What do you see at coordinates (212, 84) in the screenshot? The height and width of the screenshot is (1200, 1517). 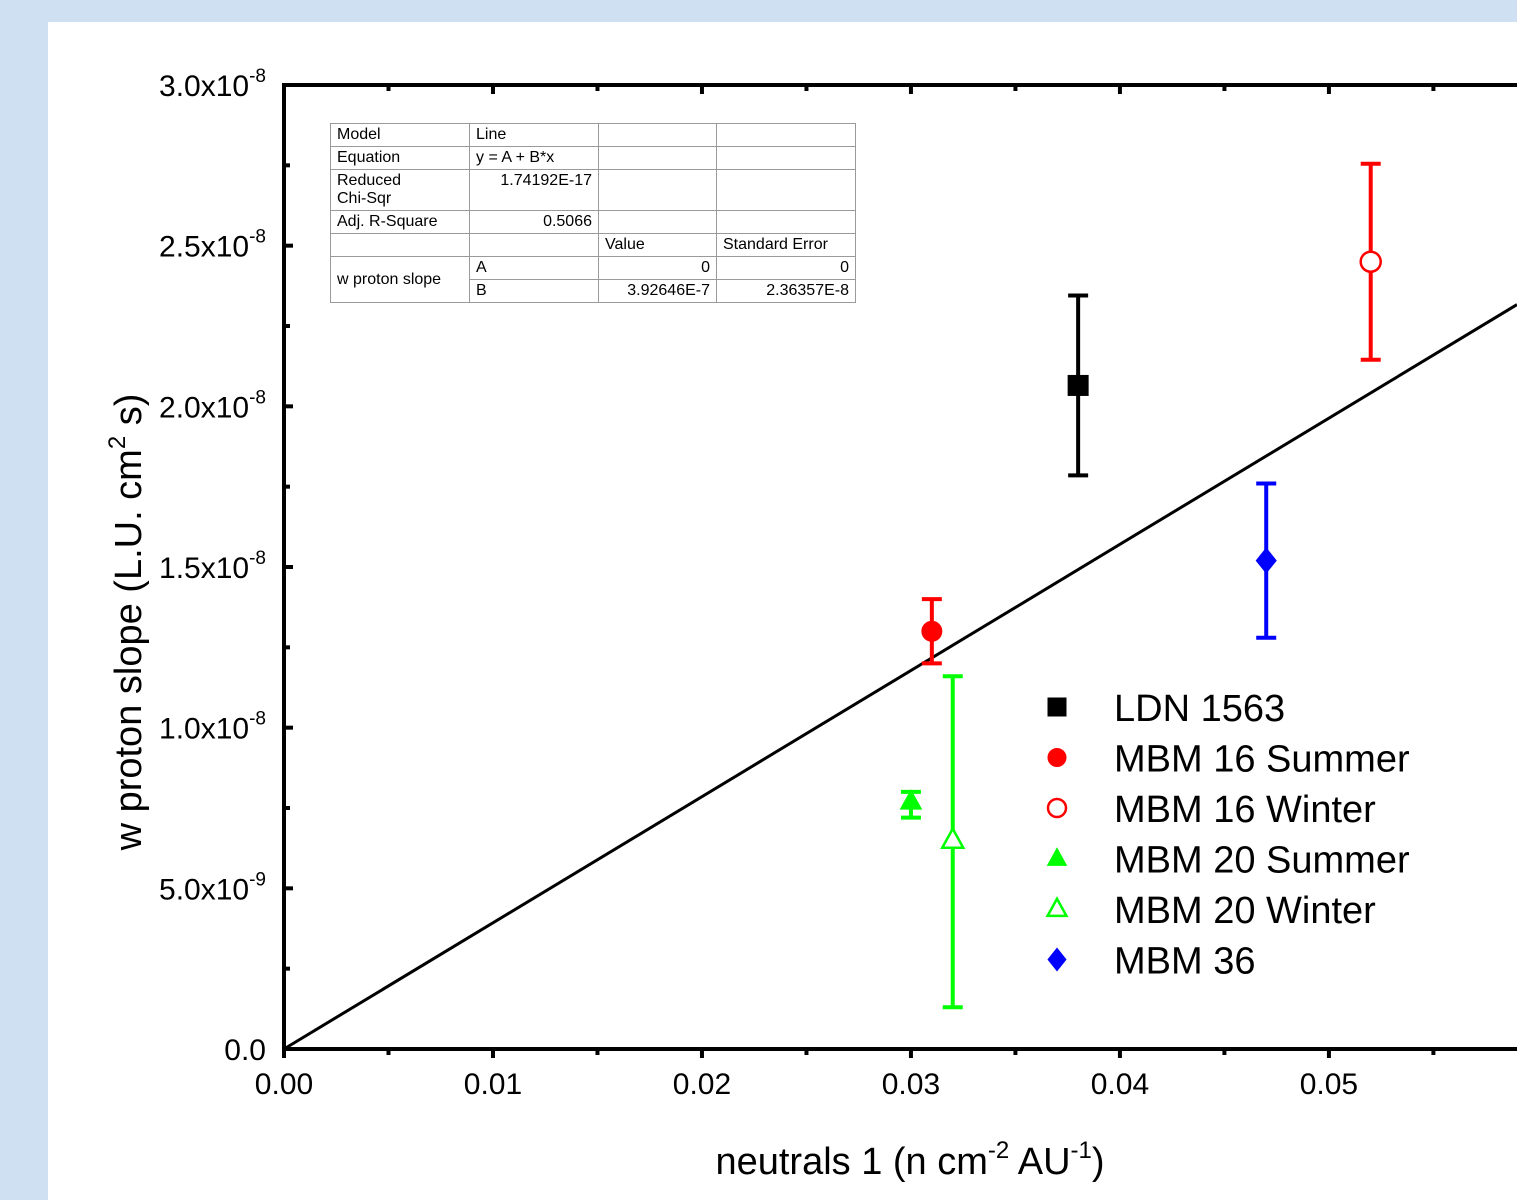 I see `y-tick-label: 3.0x10⁻⁸` at bounding box center [212, 84].